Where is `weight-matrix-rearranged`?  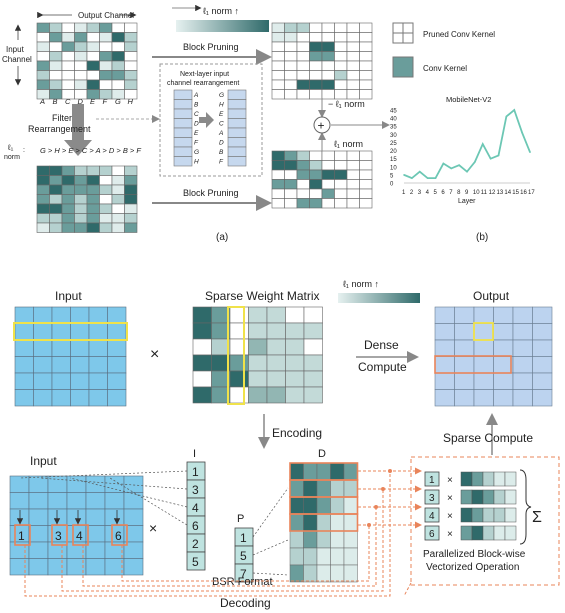 weight-matrix-rearranged is located at coordinates (87, 199).